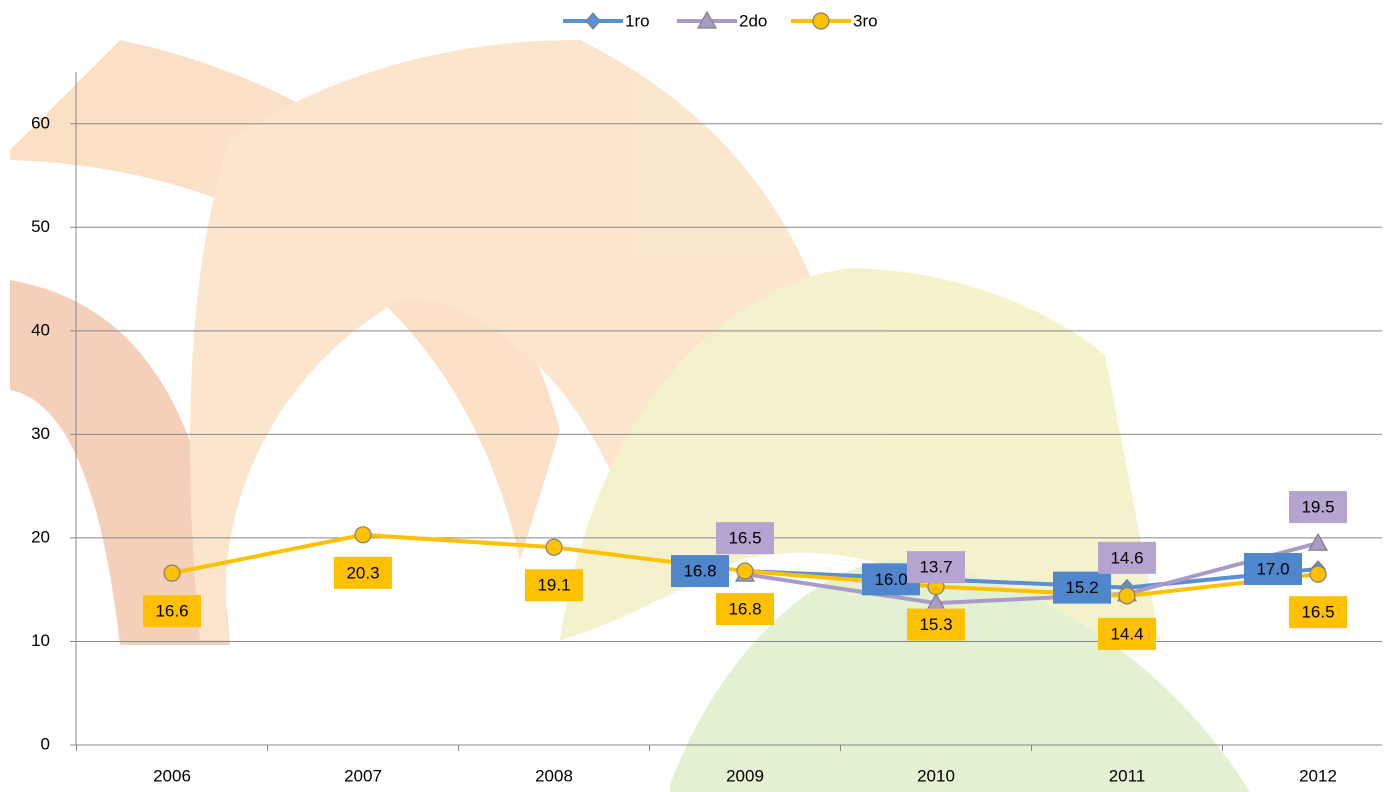 The image size is (1399, 792). What do you see at coordinates (890, 579) in the screenshot?
I see `data-label: 16.0` at bounding box center [890, 579].